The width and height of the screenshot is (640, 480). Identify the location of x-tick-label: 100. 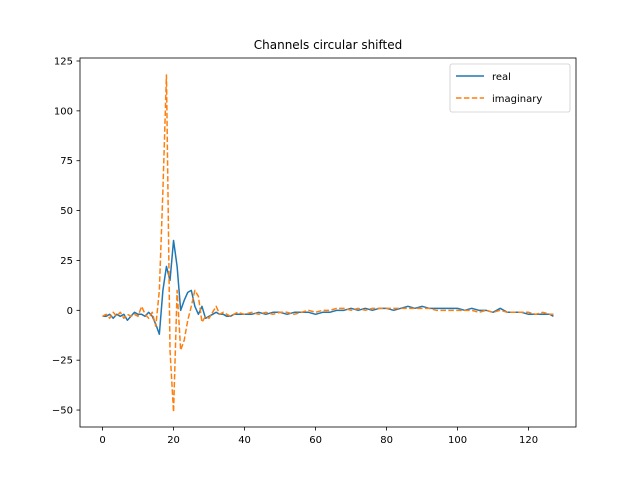
(457, 440).